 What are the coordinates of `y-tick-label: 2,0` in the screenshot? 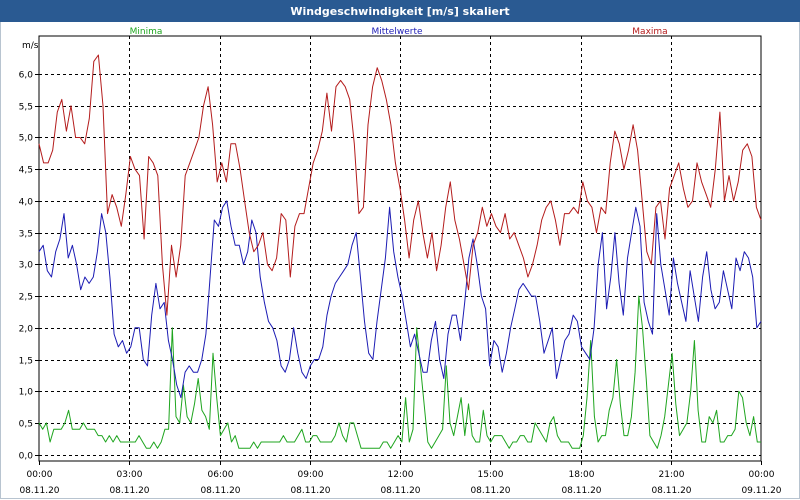 It's located at (26, 330).